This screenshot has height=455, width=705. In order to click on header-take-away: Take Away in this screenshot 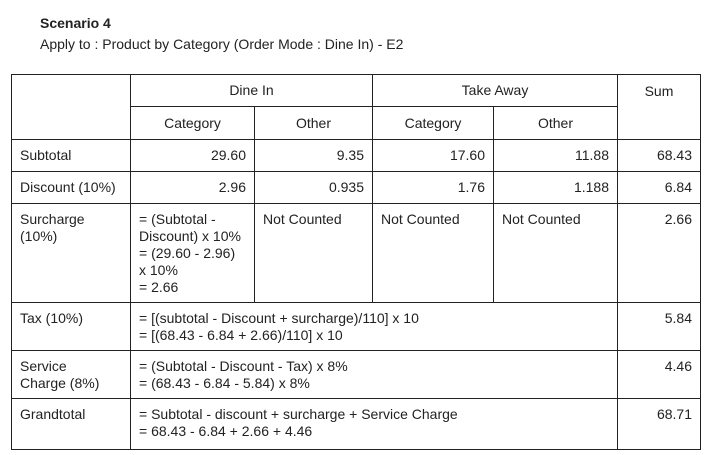, I will do `click(495, 90)`.